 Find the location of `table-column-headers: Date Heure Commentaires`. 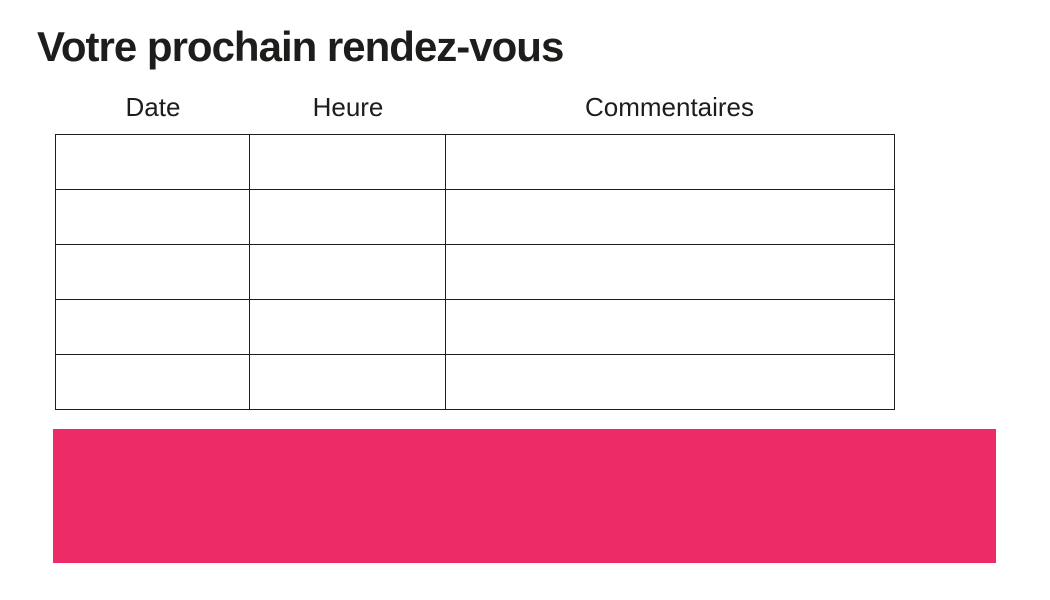

table-column-headers: Date Heure Commentaires is located at coordinates (474, 107).